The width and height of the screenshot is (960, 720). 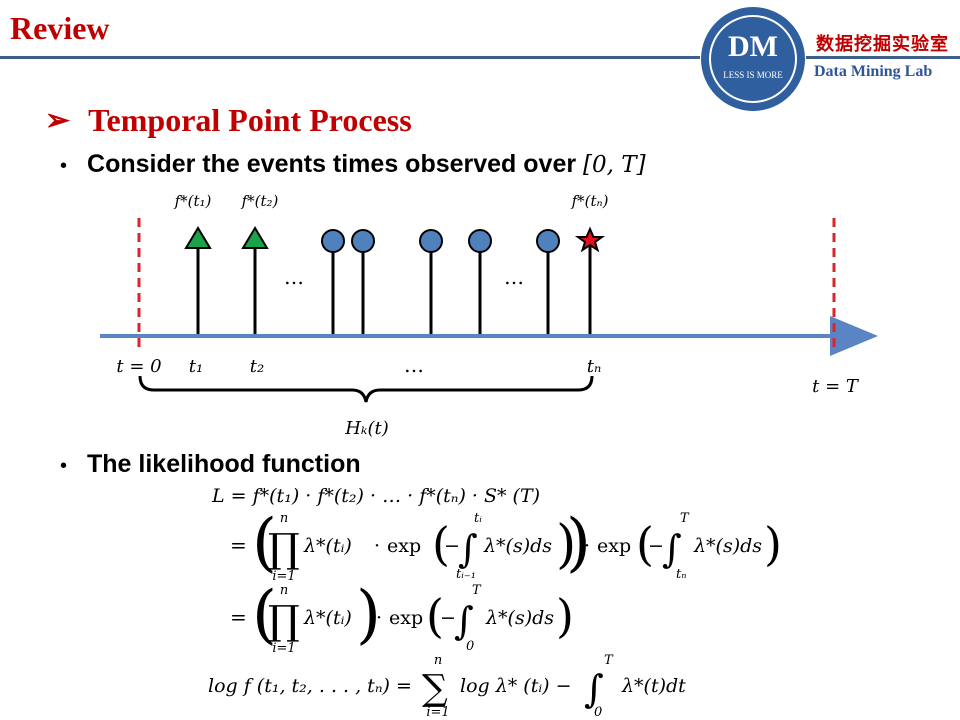 What do you see at coordinates (138, 366) in the screenshot?
I see `t0-label: t = 0` at bounding box center [138, 366].